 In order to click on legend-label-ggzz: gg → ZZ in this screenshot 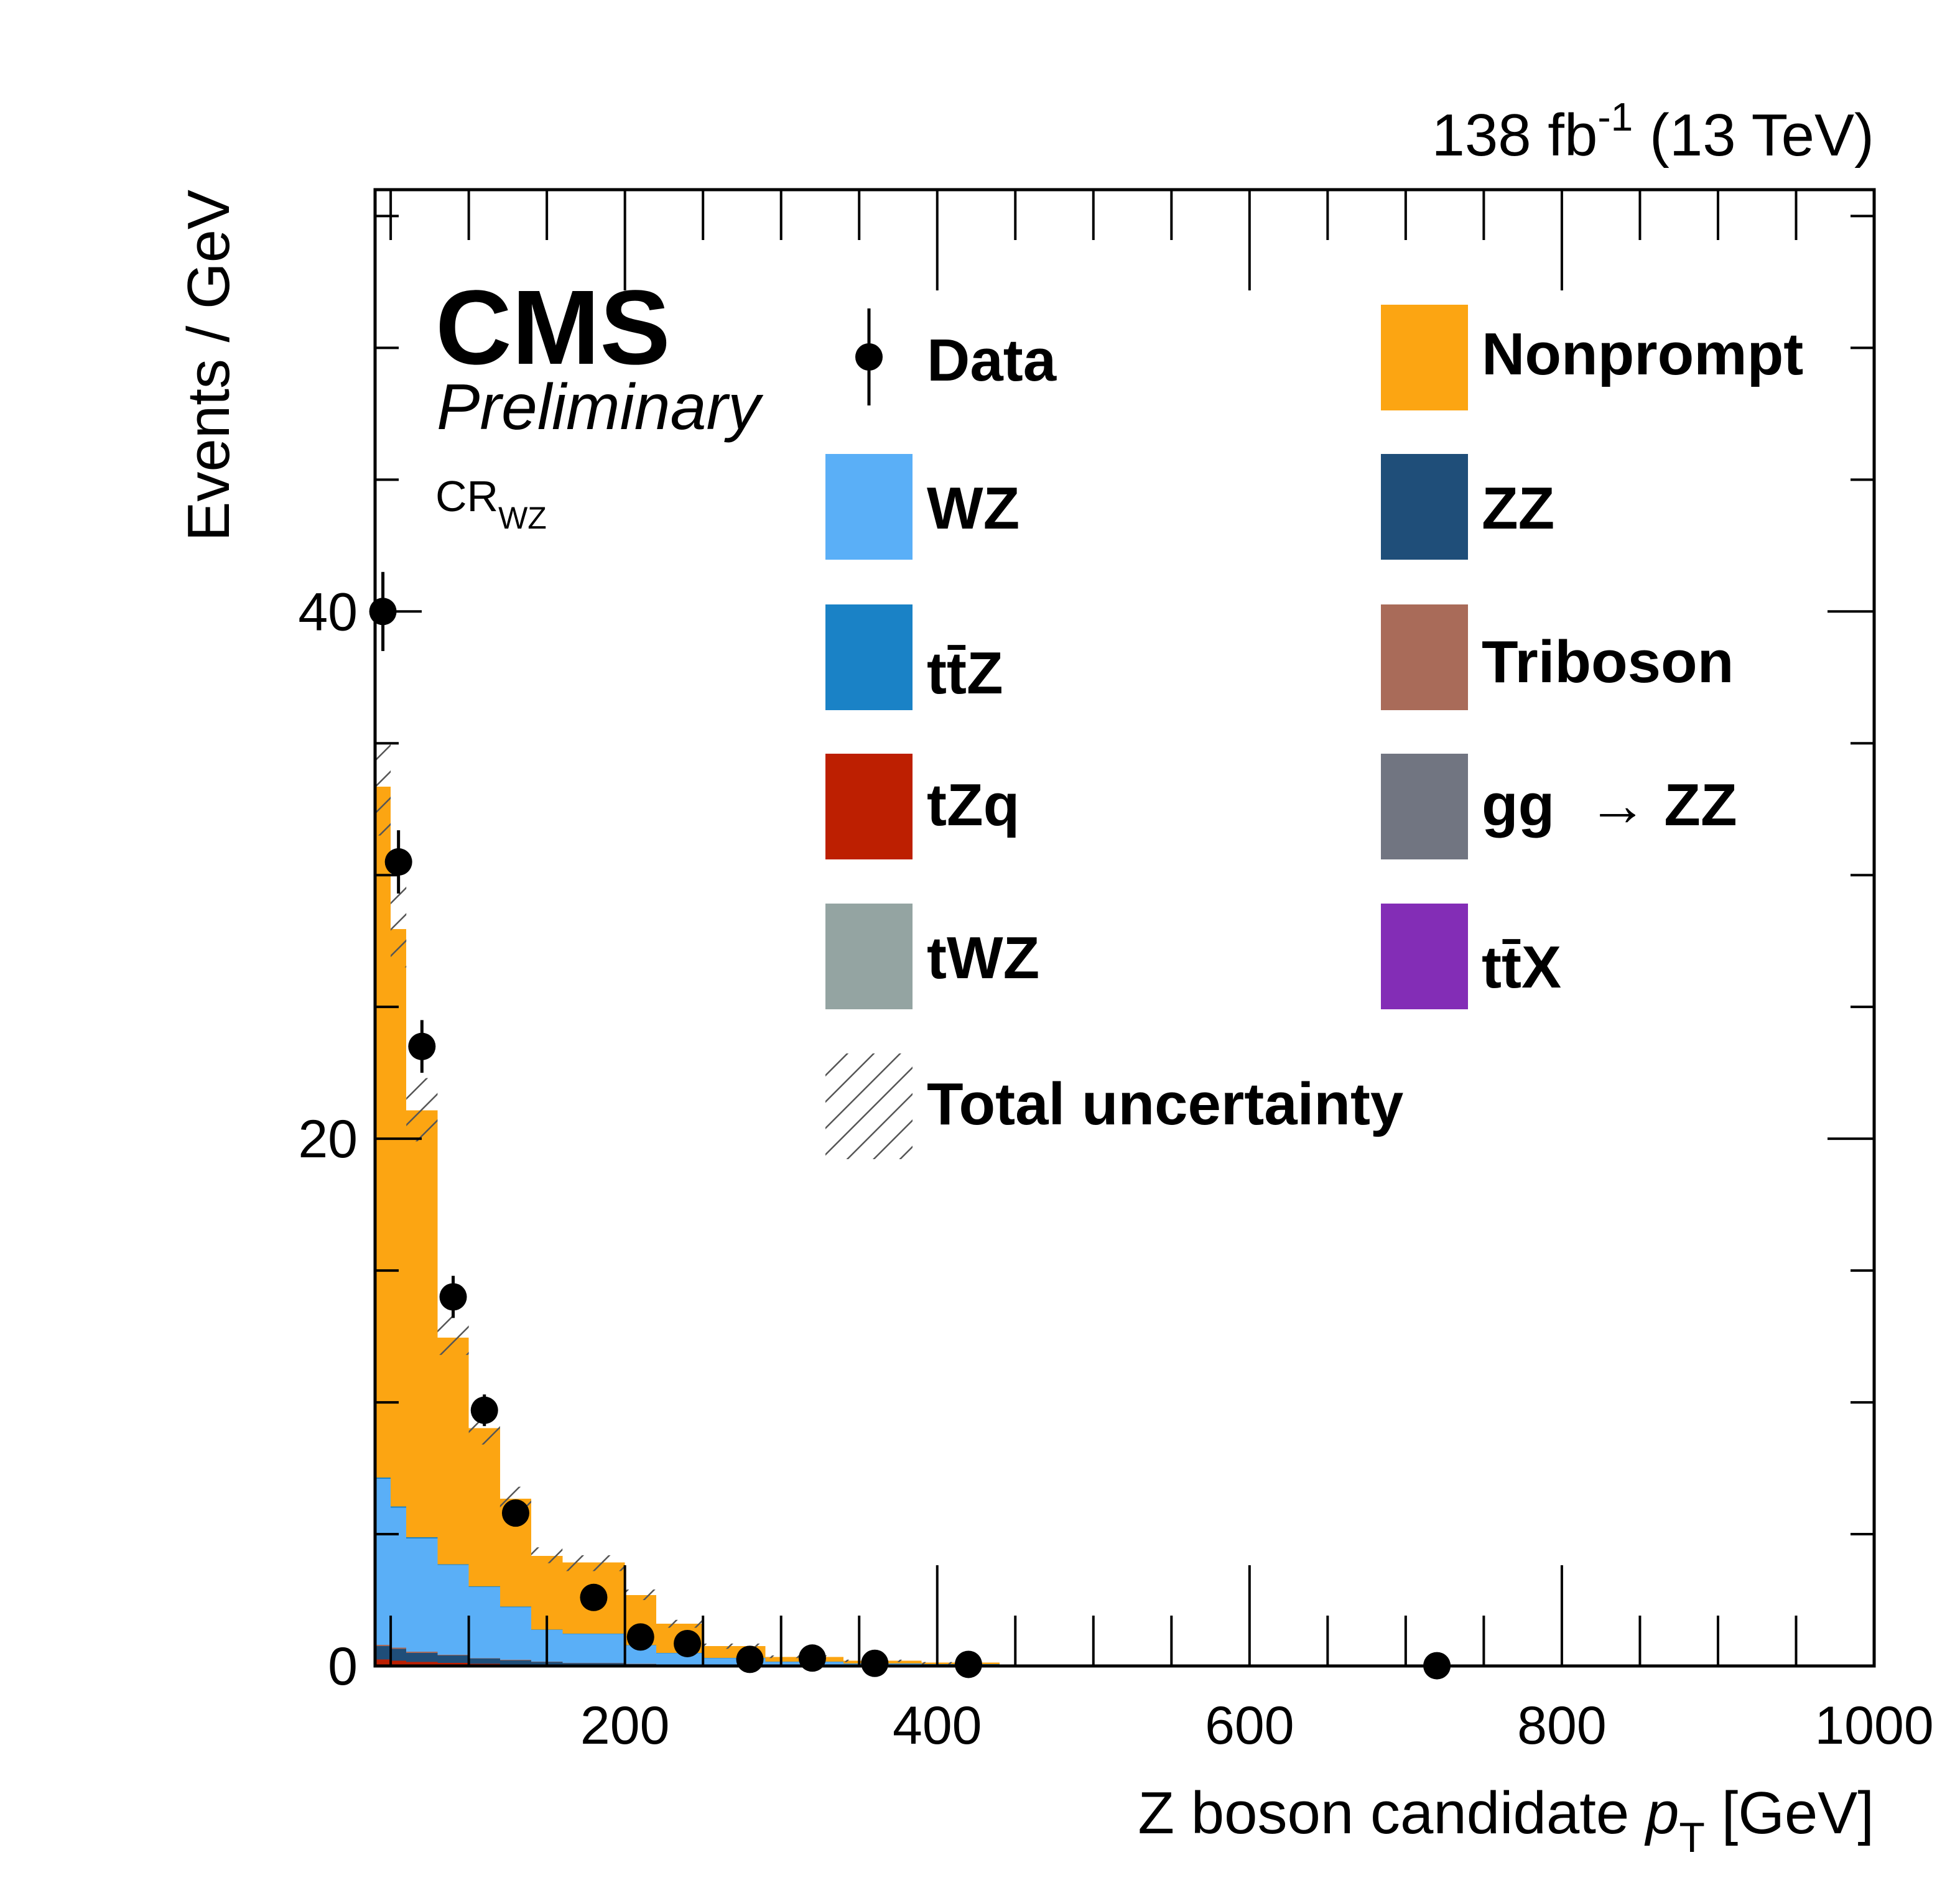, I will do `click(1609, 805)`.